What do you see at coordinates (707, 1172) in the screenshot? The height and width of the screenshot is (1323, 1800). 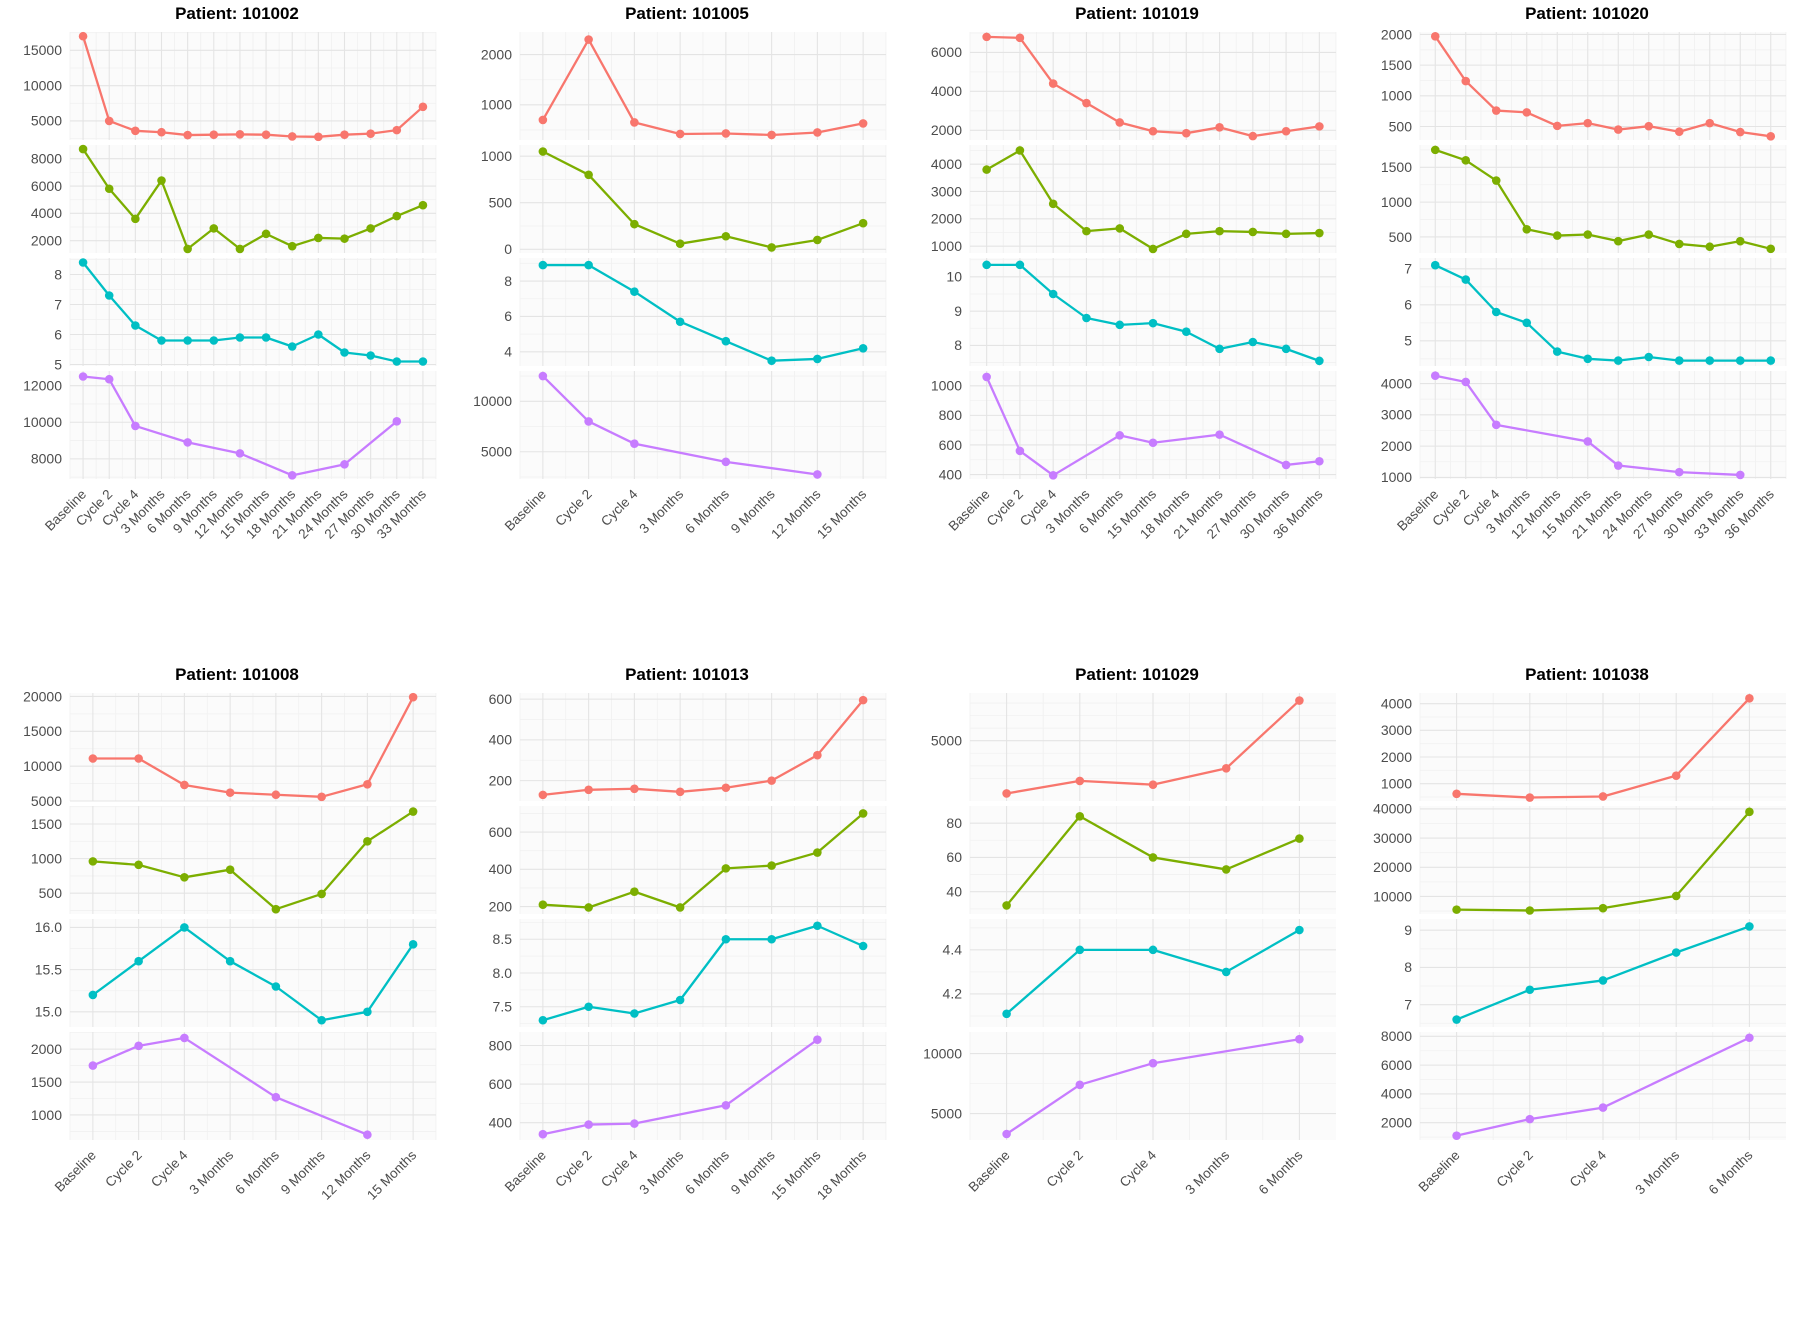 I see `x-tick-label: 6 Months` at bounding box center [707, 1172].